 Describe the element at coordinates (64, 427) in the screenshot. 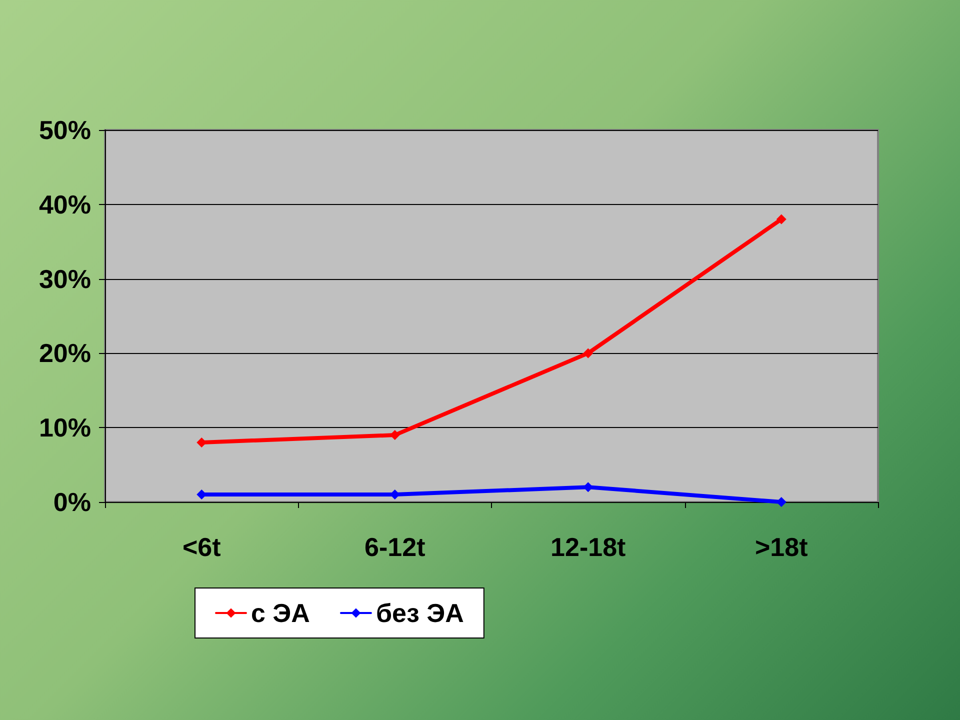

I see `y-tick-label: 10%` at that location.